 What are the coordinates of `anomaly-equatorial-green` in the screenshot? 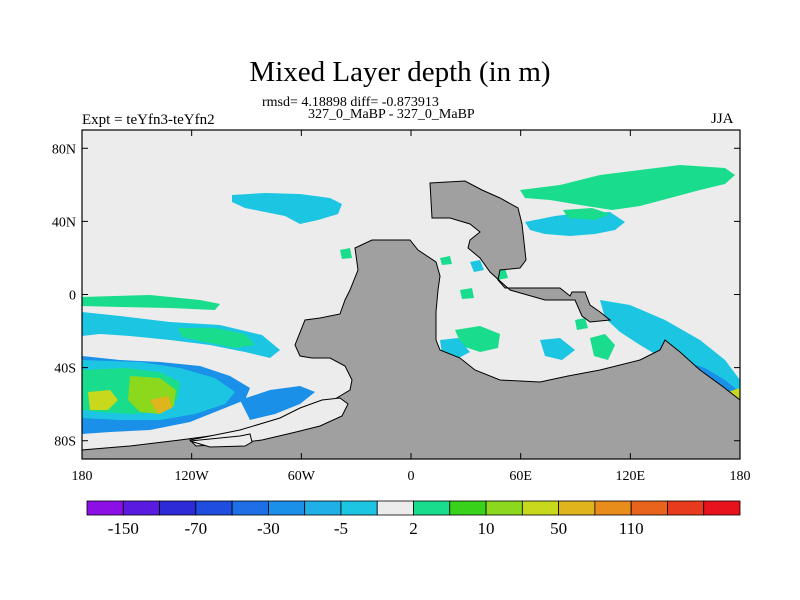 It's located at (151, 302).